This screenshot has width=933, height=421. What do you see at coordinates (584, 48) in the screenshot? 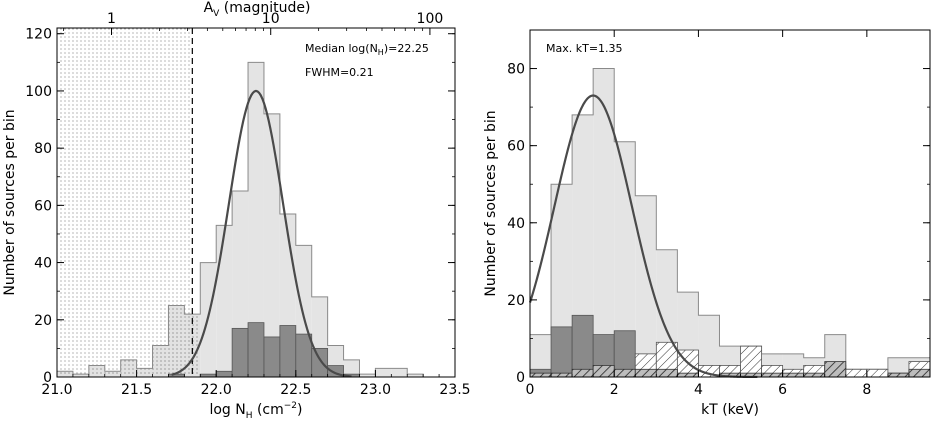
I see `max-kt-annotation: Max. kT=1.35` at bounding box center [584, 48].